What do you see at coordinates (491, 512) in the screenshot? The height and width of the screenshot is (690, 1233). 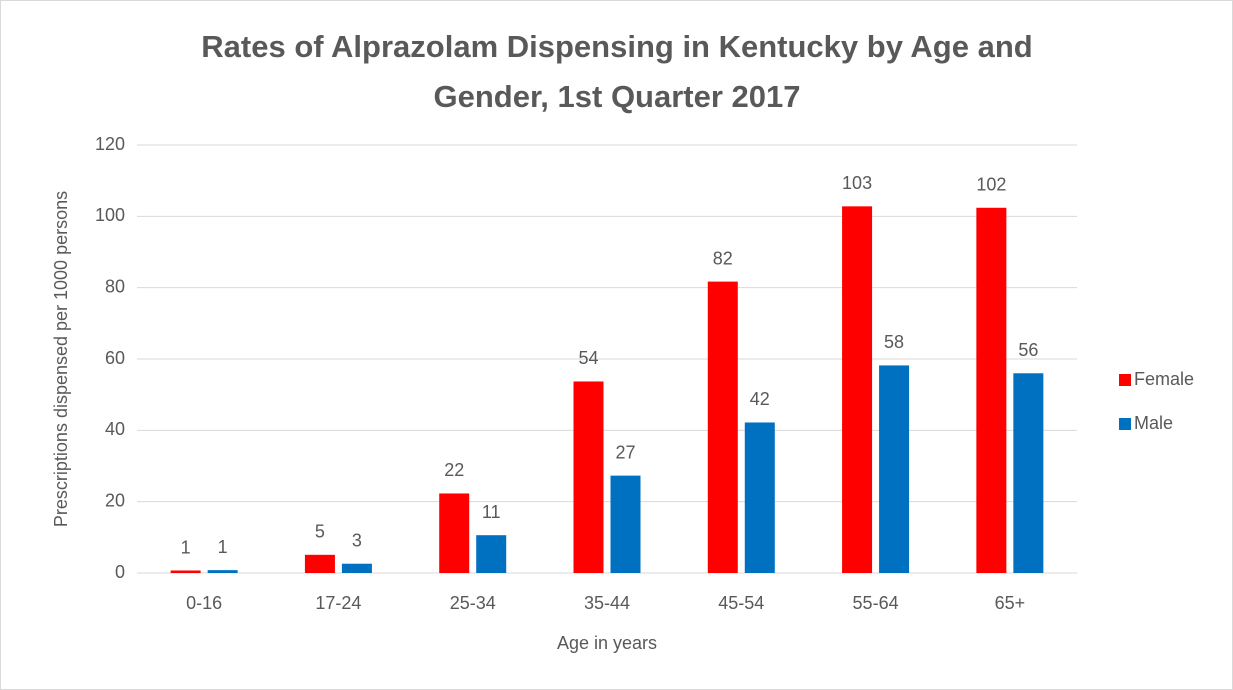 I see `data-label: 11` at bounding box center [491, 512].